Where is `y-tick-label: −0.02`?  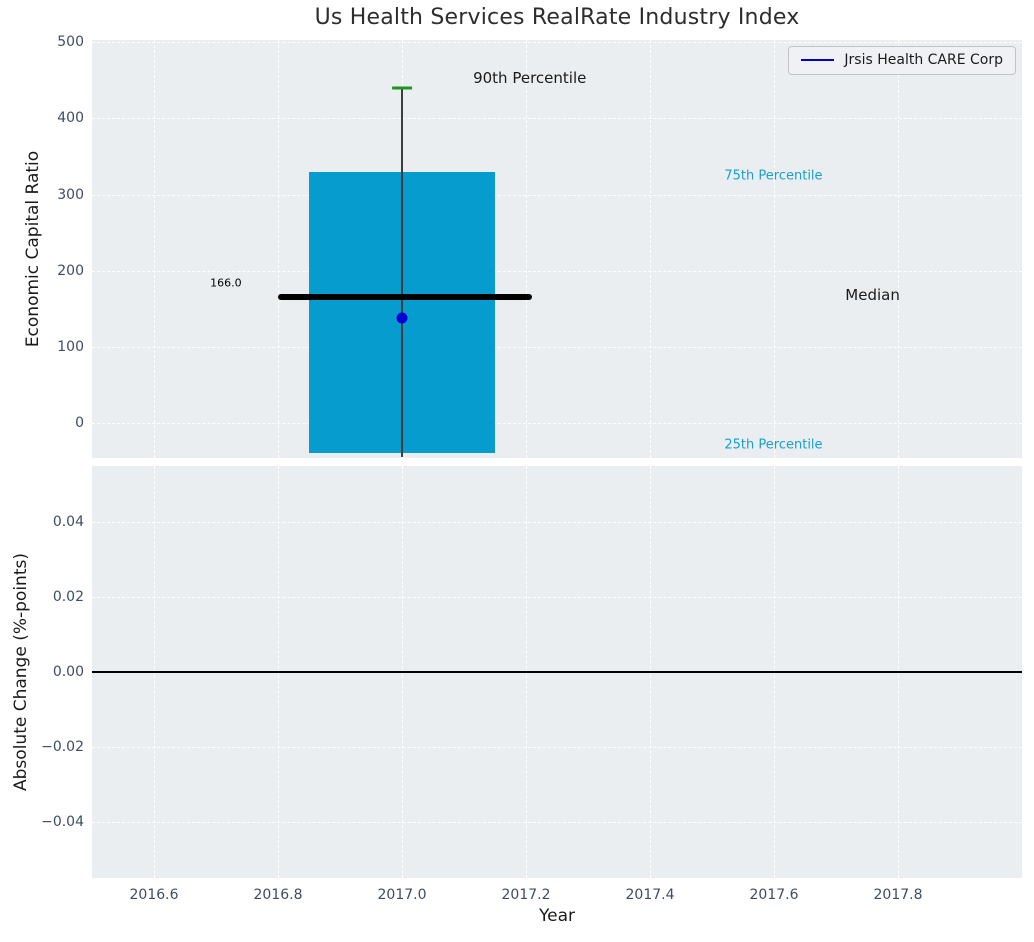
y-tick-label: −0.02 is located at coordinates (62, 746).